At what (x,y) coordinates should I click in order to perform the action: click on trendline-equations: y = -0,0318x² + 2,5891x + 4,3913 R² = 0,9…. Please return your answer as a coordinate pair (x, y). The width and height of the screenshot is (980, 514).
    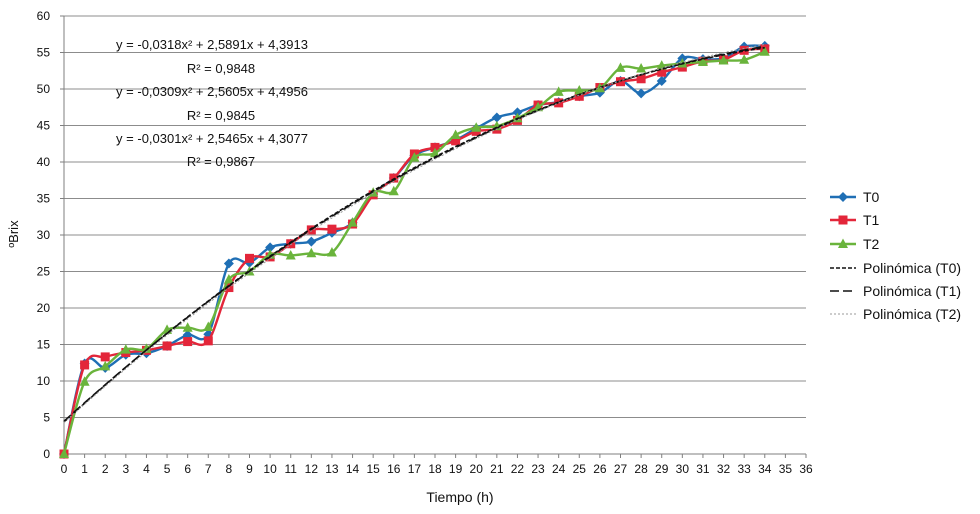
    Looking at the image, I should click on (212, 103).